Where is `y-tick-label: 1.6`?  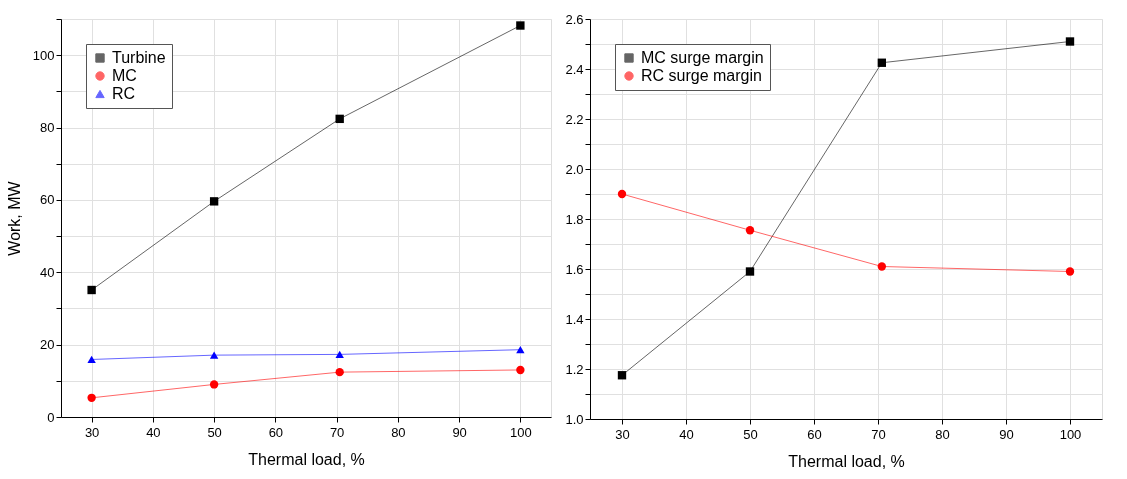
y-tick-label: 1.6 is located at coordinates (574, 269).